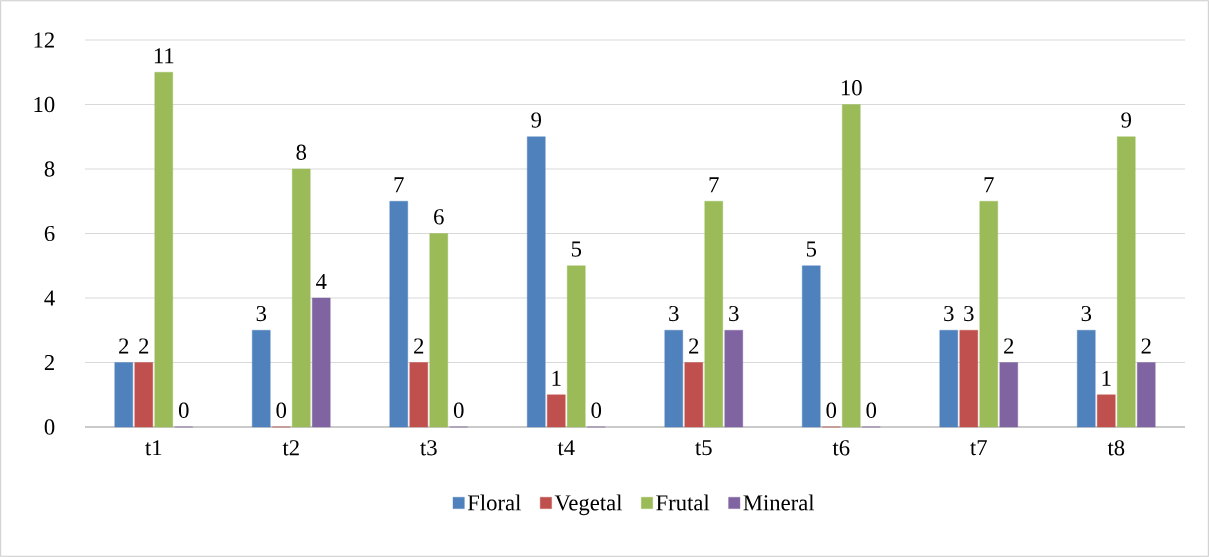  I want to click on x-tick-label: t4, so click(566, 448).